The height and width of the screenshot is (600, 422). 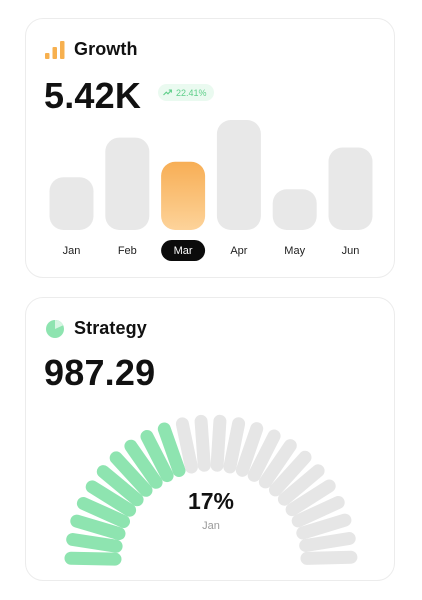 I want to click on selected-month-pill, so click(x=183, y=250).